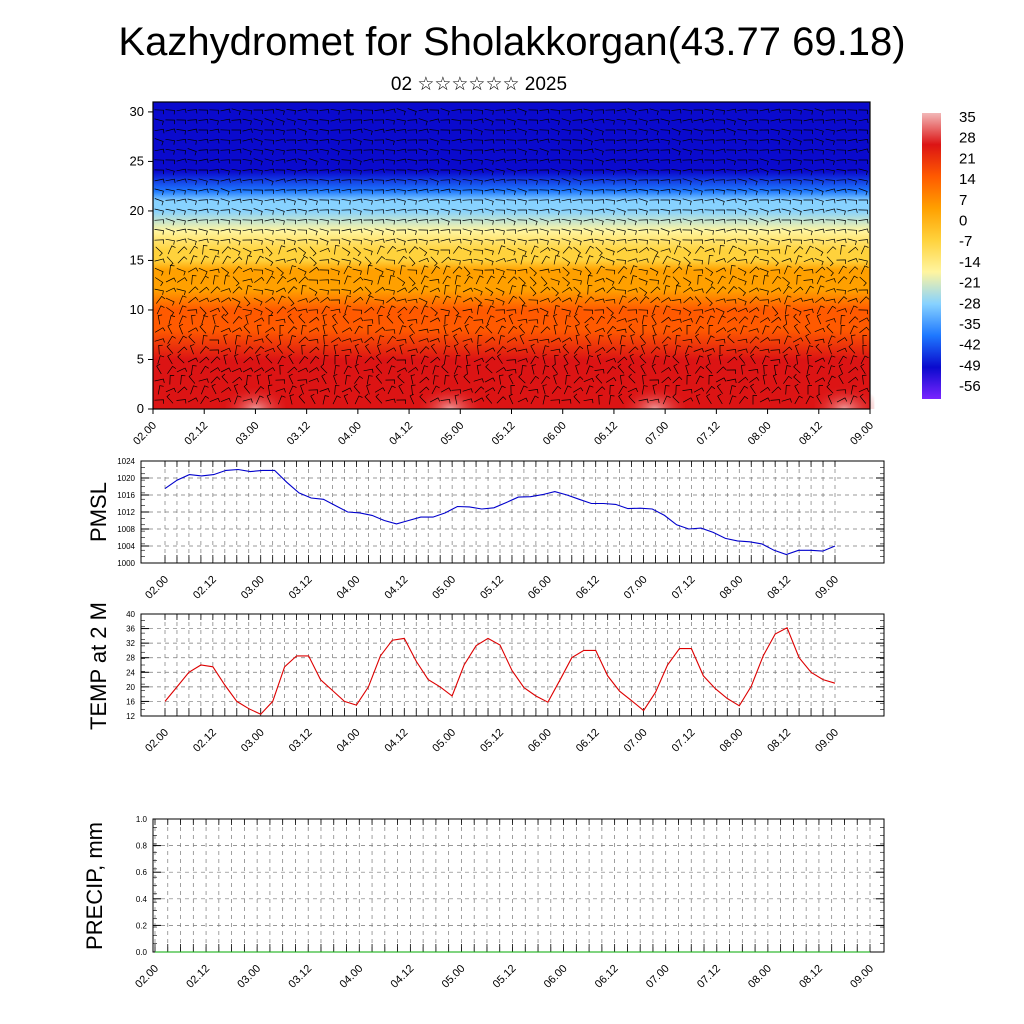 This screenshot has height=1024, width=1024. Describe the element at coordinates (965, 241) in the screenshot. I see `colorbar-label: -7` at that location.